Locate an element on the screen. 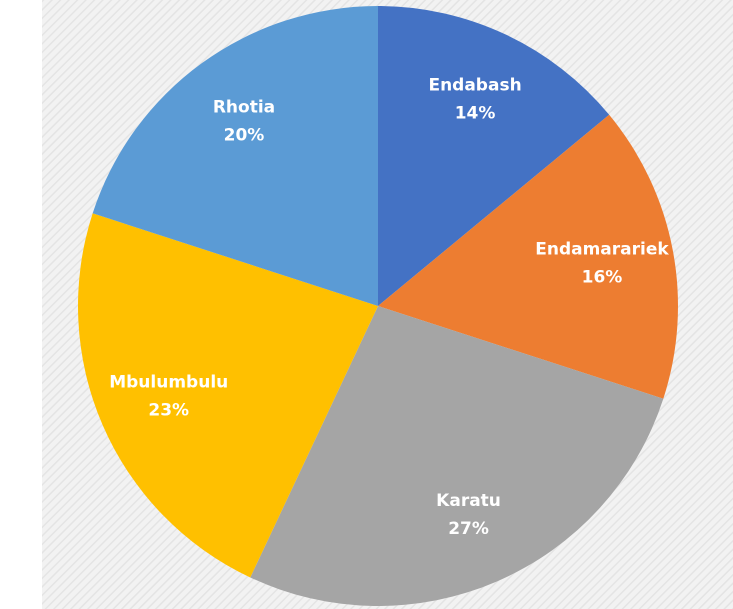  slice-label: Rhotia is located at coordinates (244, 108).